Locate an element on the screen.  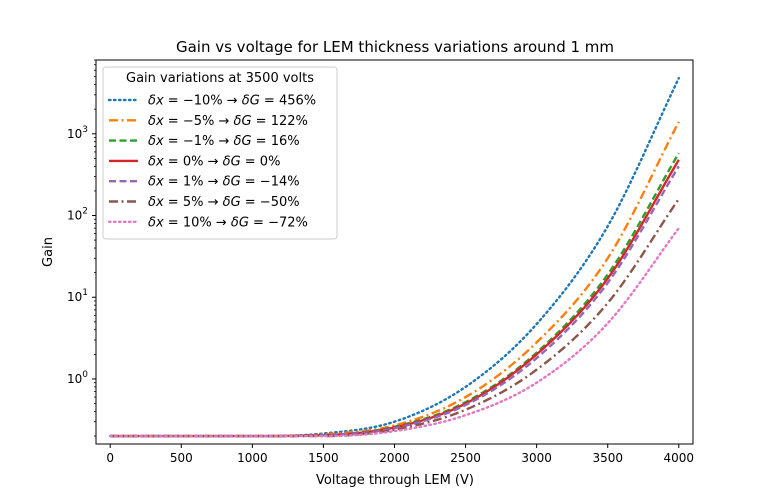
legend-label-5: δx = 5% → δG = −50% is located at coordinates (224, 202).